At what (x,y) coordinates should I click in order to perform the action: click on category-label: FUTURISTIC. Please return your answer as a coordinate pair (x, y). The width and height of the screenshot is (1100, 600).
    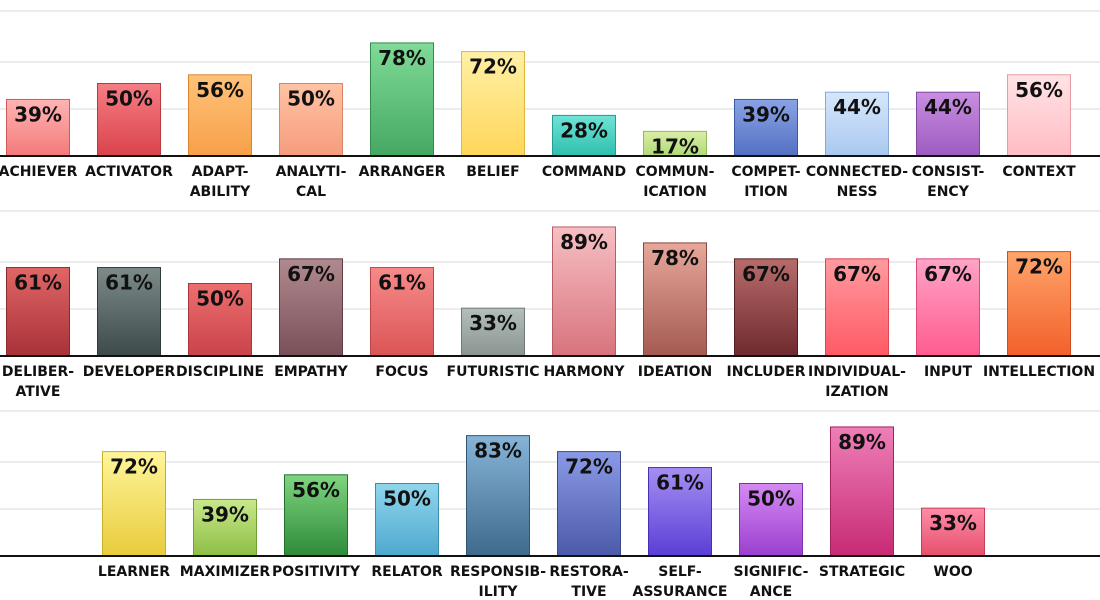
    Looking at the image, I should click on (493, 372).